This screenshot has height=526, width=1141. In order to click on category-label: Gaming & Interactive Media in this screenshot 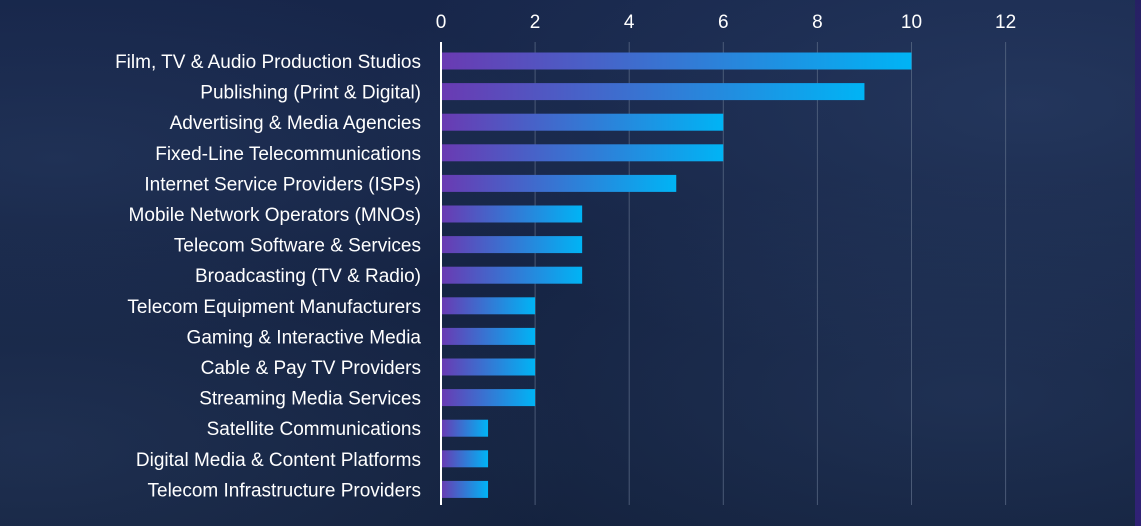, I will do `click(304, 337)`.